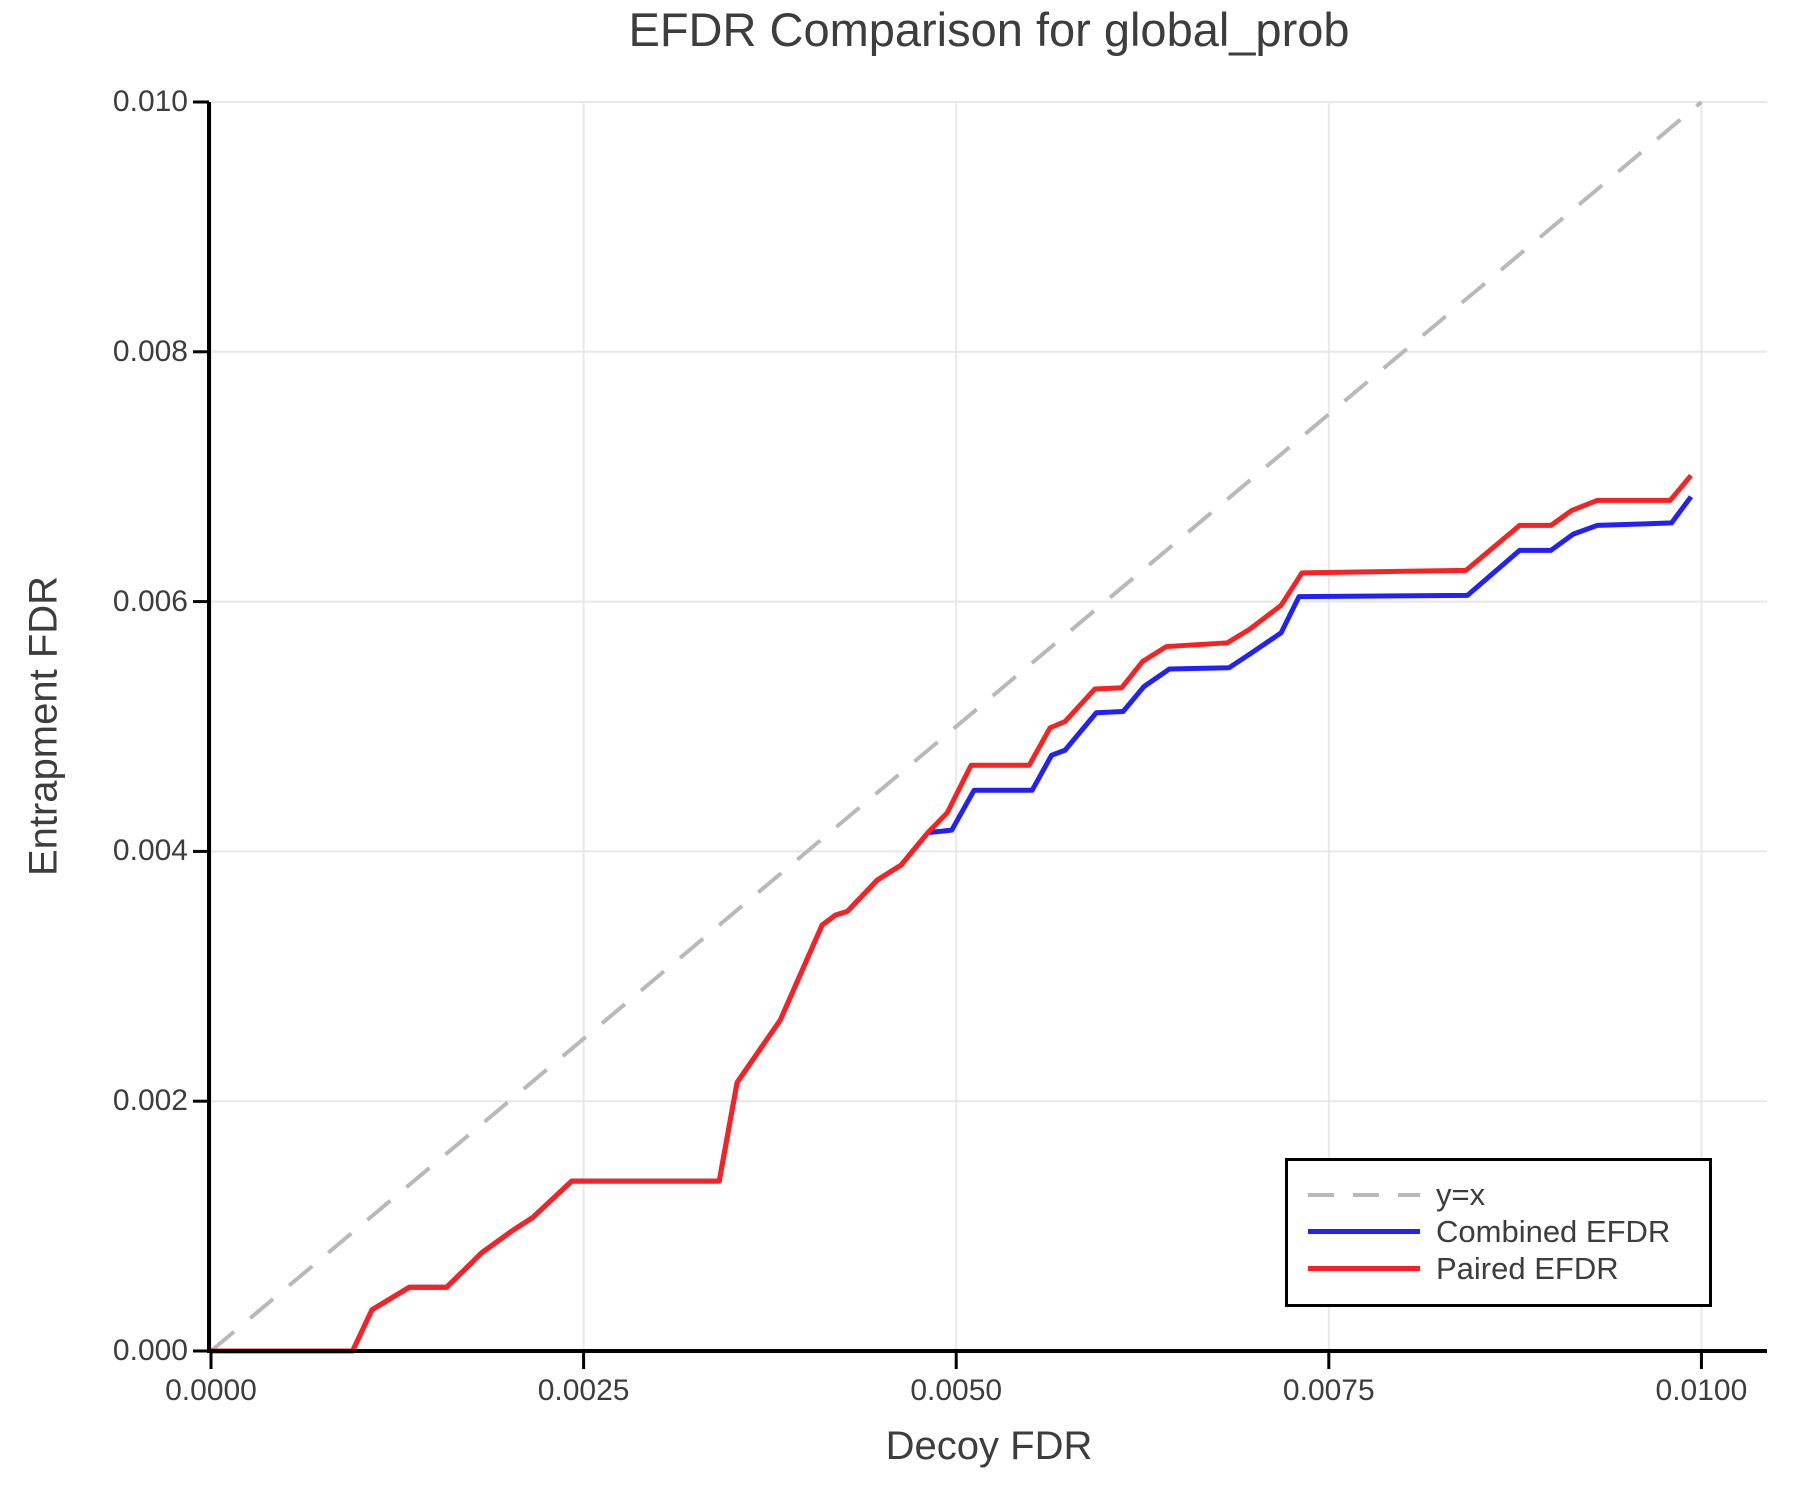 This screenshot has width=1800, height=1500. What do you see at coordinates (150, 851) in the screenshot?
I see `y-tick-label: 0.004` at bounding box center [150, 851].